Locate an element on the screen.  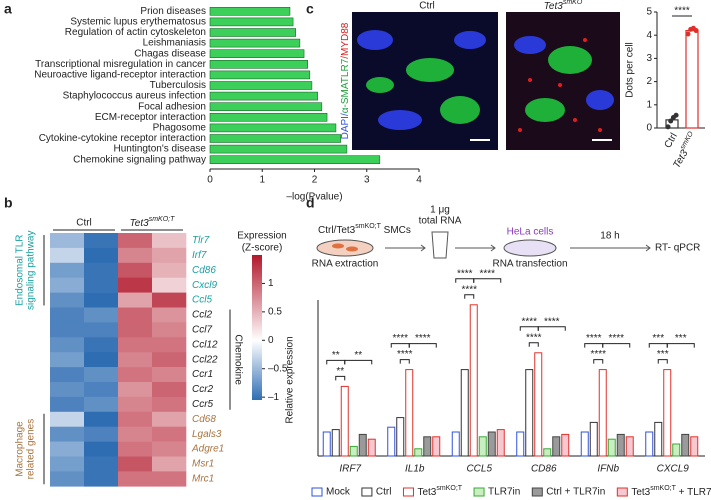
x-tick-label: IFNb is located at coordinates (608, 469).